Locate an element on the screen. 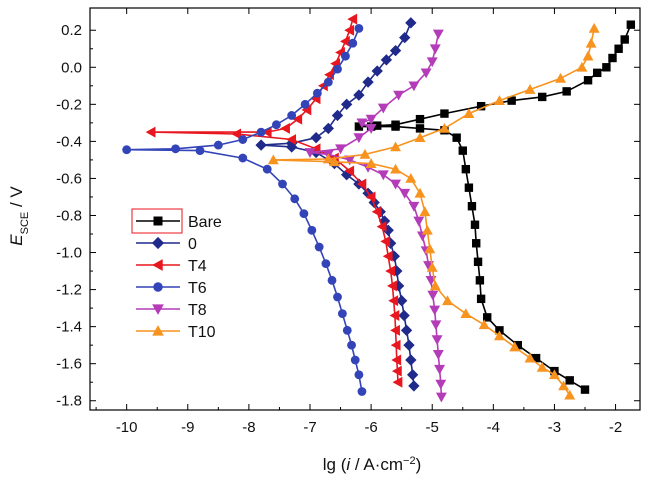  y-tick-label: -1.0 is located at coordinates (69, 253).